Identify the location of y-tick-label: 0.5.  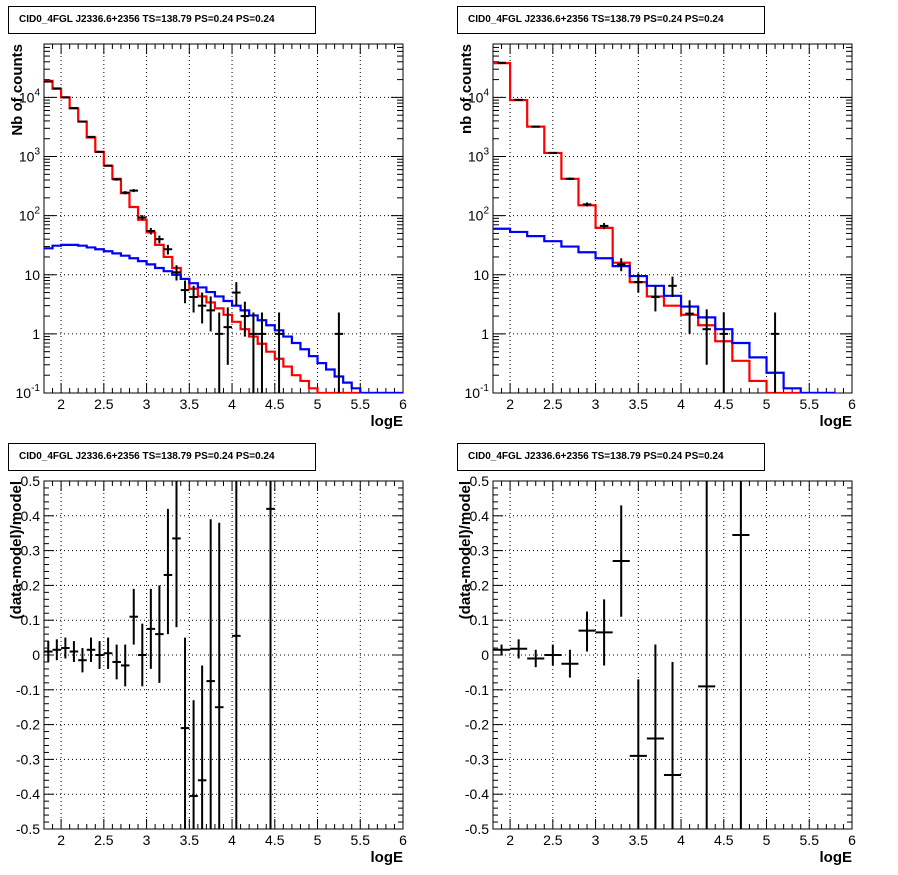
(480, 481).